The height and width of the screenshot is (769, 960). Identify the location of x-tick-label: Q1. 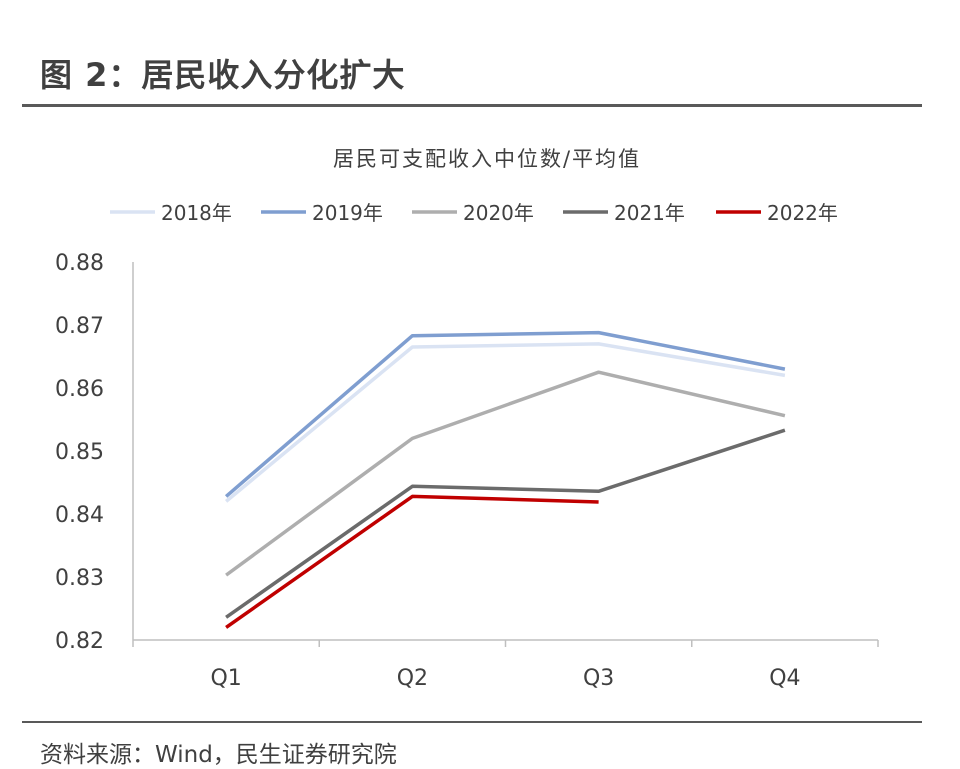
(225, 678).